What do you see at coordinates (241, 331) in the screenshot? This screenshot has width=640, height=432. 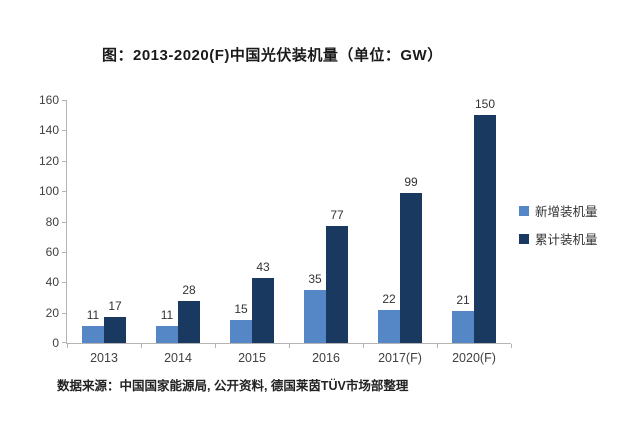 I see `bar-新增装机量-2015` at bounding box center [241, 331].